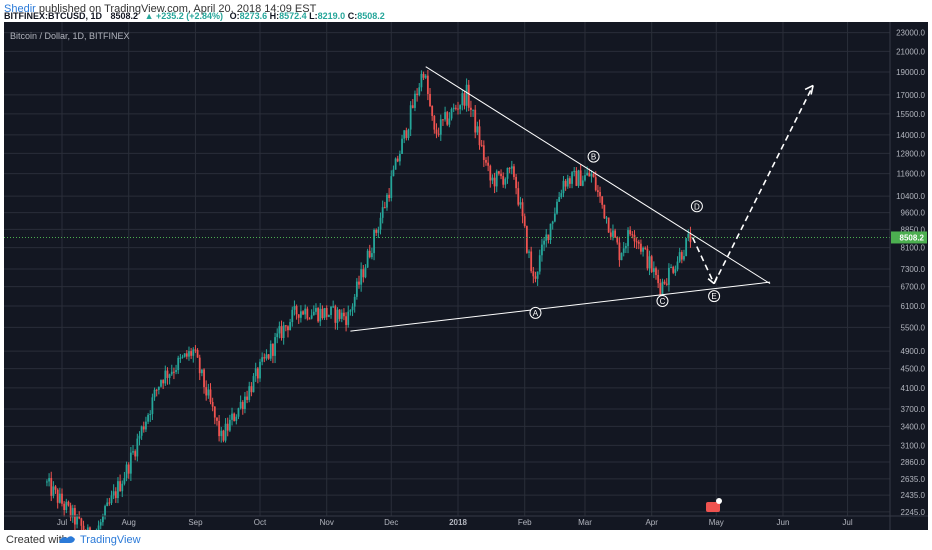  I want to click on price-tick-label: 21000.0, so click(910, 51).